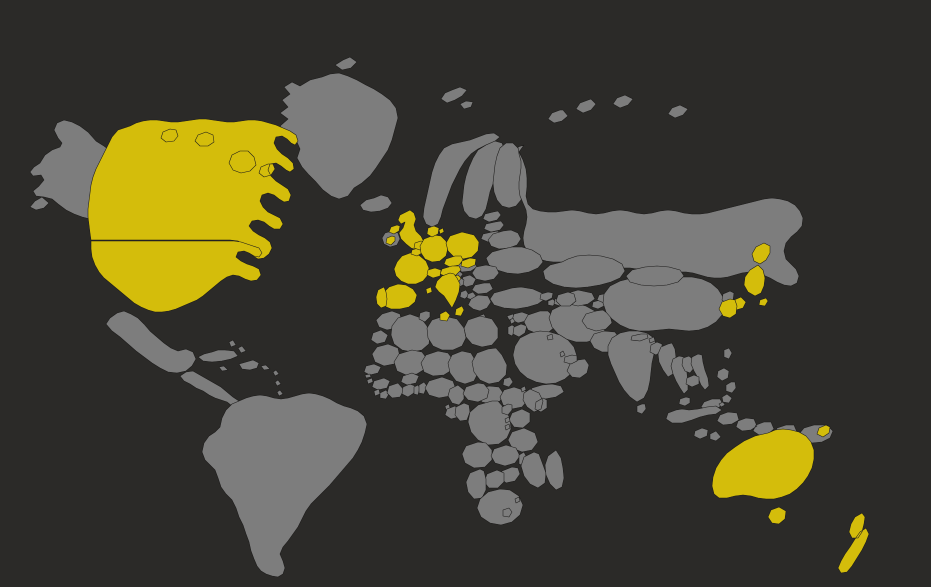 The image size is (931, 587). I want to click on country-libya, so click(446, 333).